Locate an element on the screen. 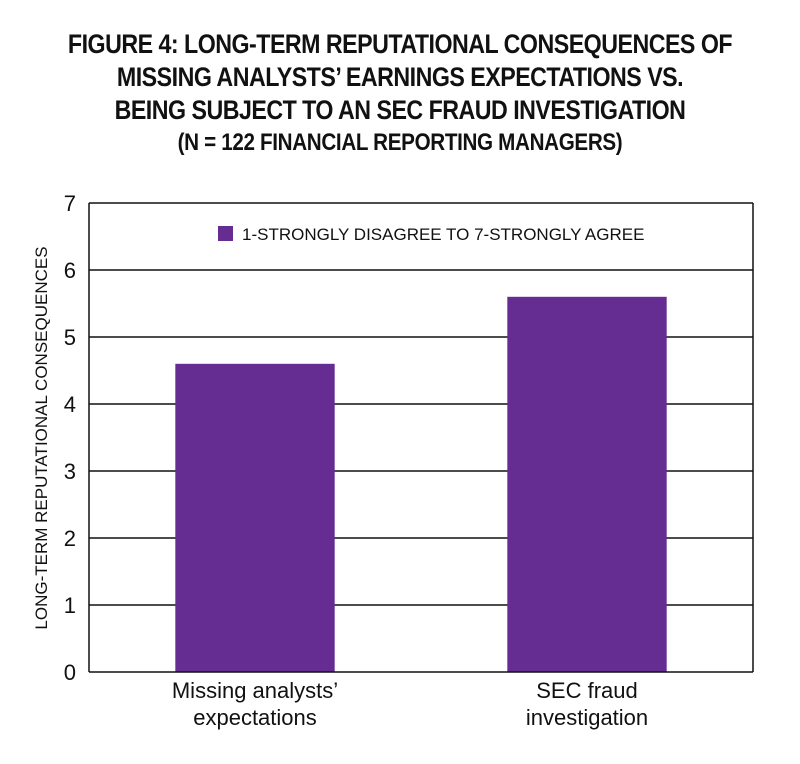  chart-subtitle: (N = 122 FINANCIAL REPORTING MANAGERS) is located at coordinates (400, 142).